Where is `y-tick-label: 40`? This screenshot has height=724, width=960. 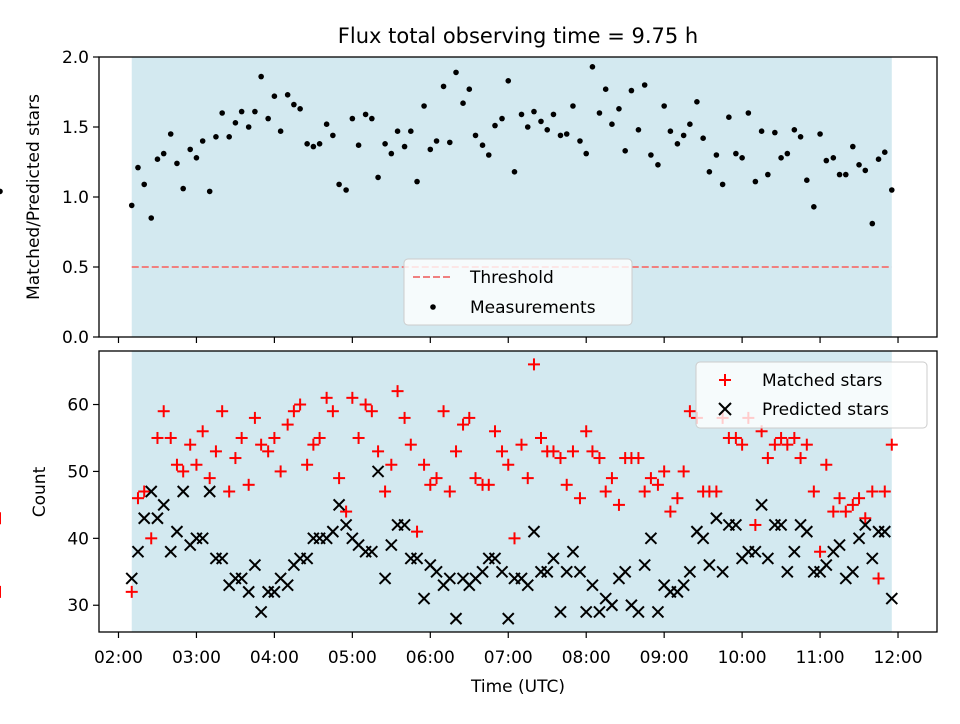
y-tick-label: 40 is located at coordinates (78, 539).